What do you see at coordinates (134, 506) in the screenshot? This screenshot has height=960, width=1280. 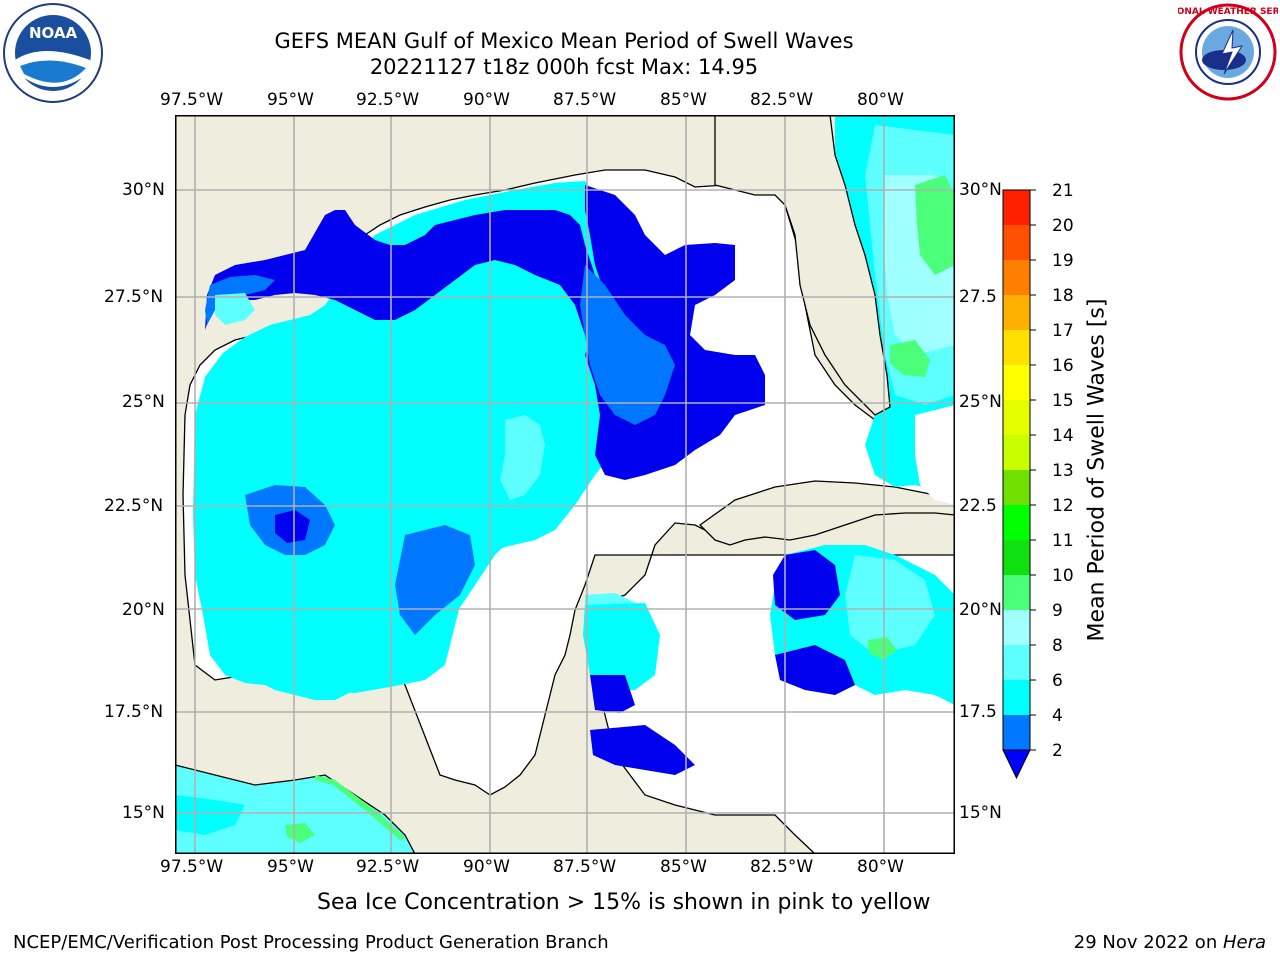 I see `lat-tick-left: 22.5°N` at bounding box center [134, 506].